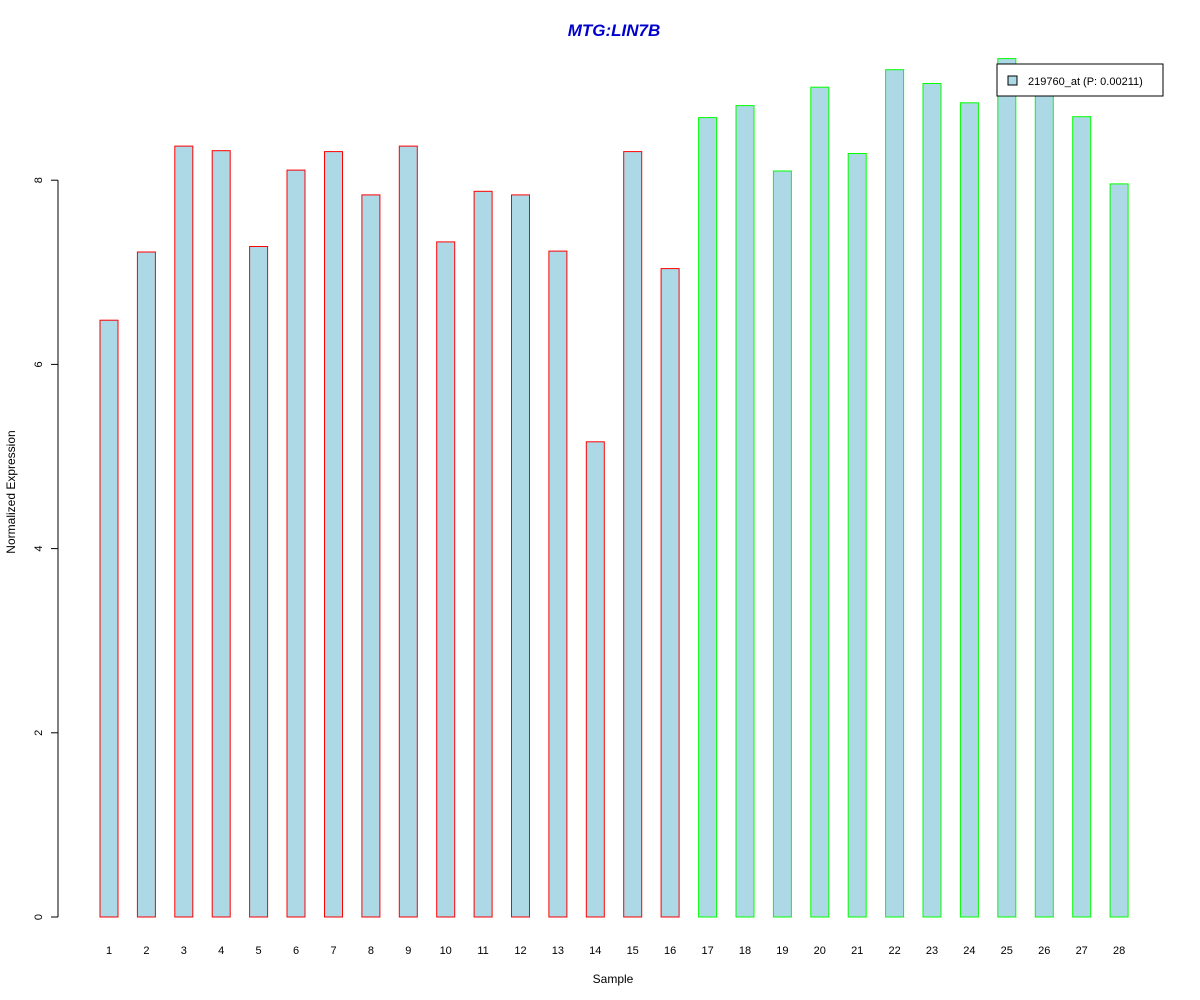 The width and height of the screenshot is (1200, 1000). What do you see at coordinates (613, 979) in the screenshot?
I see `x-axis-label: Sample` at bounding box center [613, 979].